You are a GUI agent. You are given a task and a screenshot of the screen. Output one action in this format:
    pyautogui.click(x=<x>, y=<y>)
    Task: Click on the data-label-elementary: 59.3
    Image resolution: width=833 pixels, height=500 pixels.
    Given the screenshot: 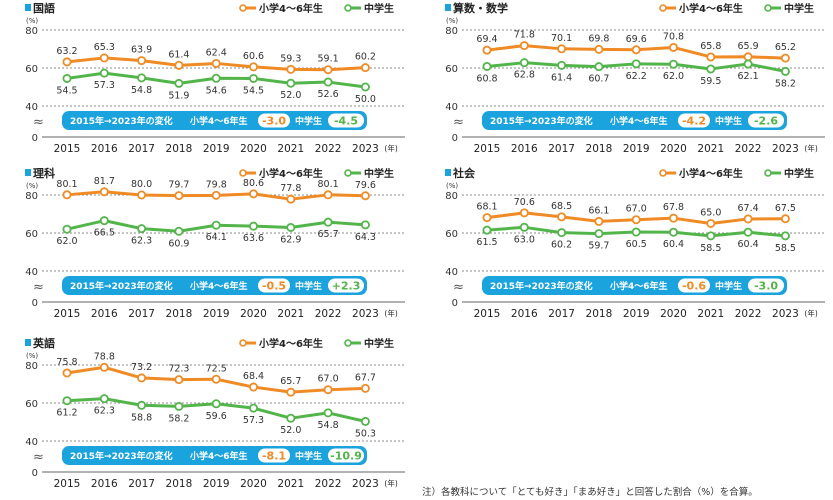 What is the action you would take?
    pyautogui.click(x=290, y=58)
    